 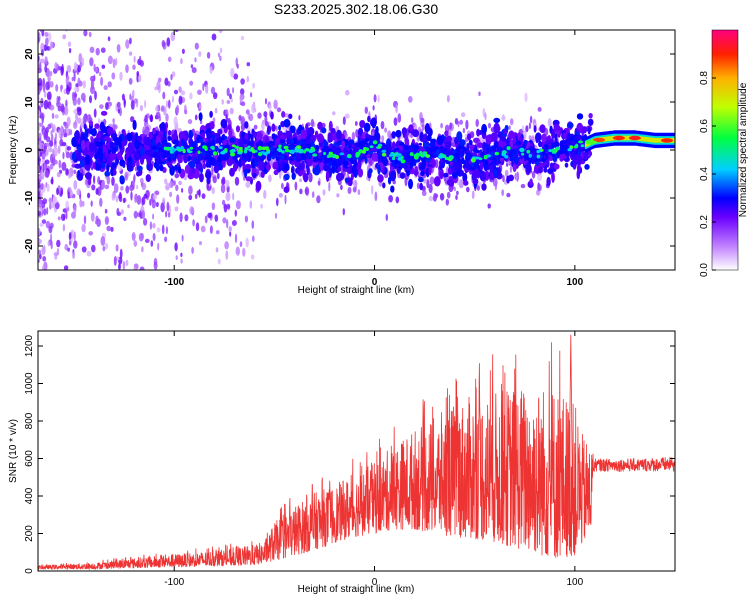 What do you see at coordinates (356, 9) in the screenshot?
I see `figure-title: S233.2025.302.18.06.G30` at bounding box center [356, 9].